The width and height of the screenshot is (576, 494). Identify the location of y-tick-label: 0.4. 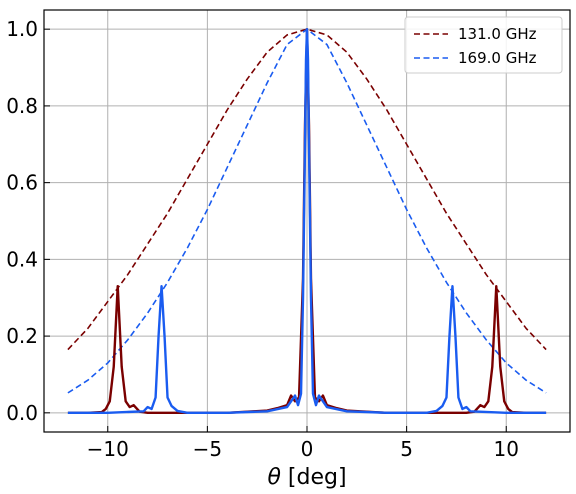
(22, 259).